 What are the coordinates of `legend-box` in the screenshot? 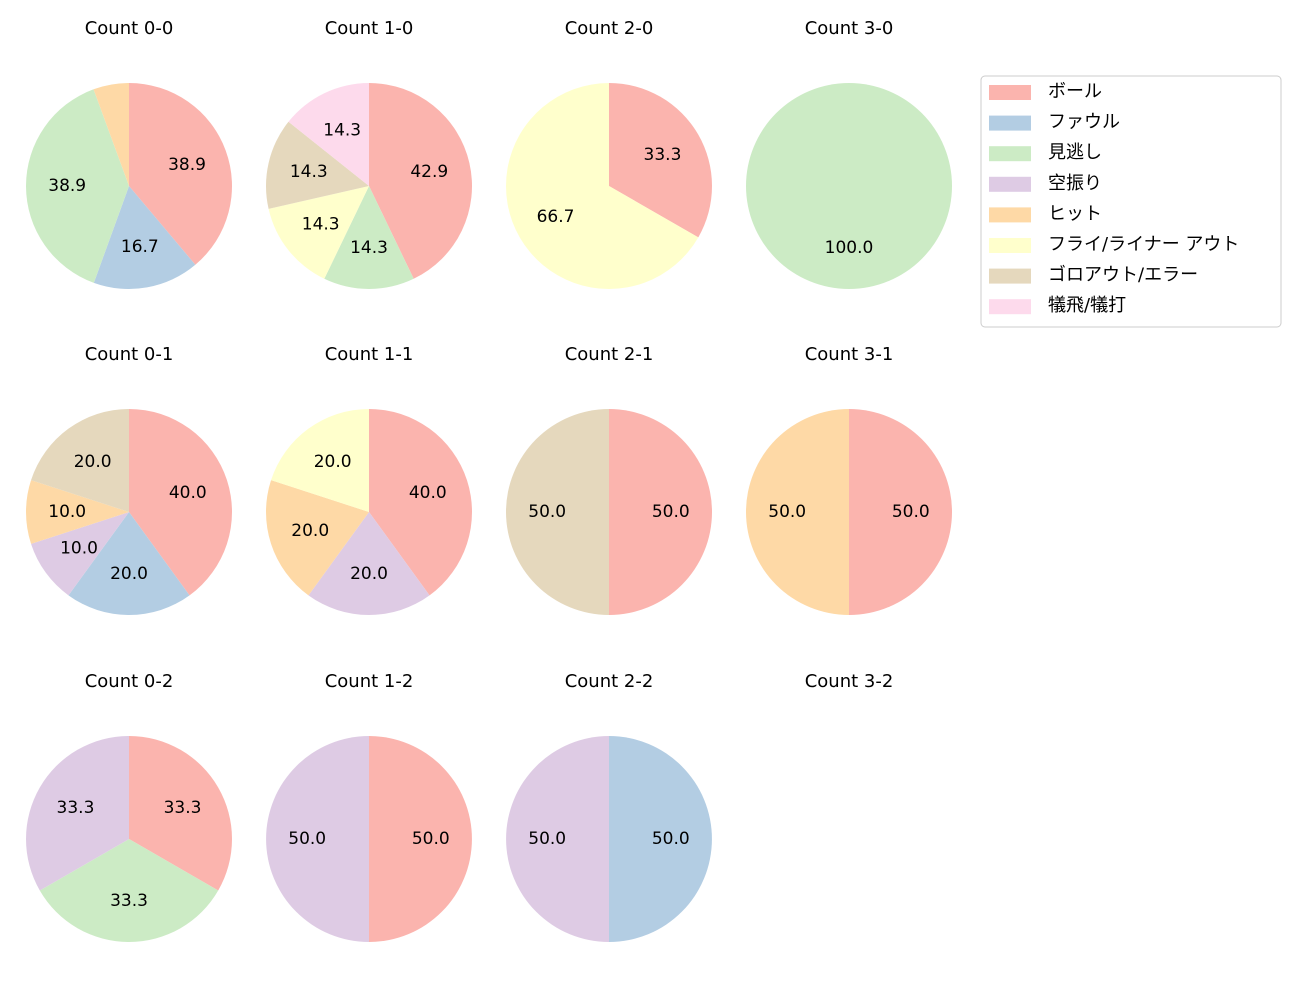 It's located at (1131, 201).